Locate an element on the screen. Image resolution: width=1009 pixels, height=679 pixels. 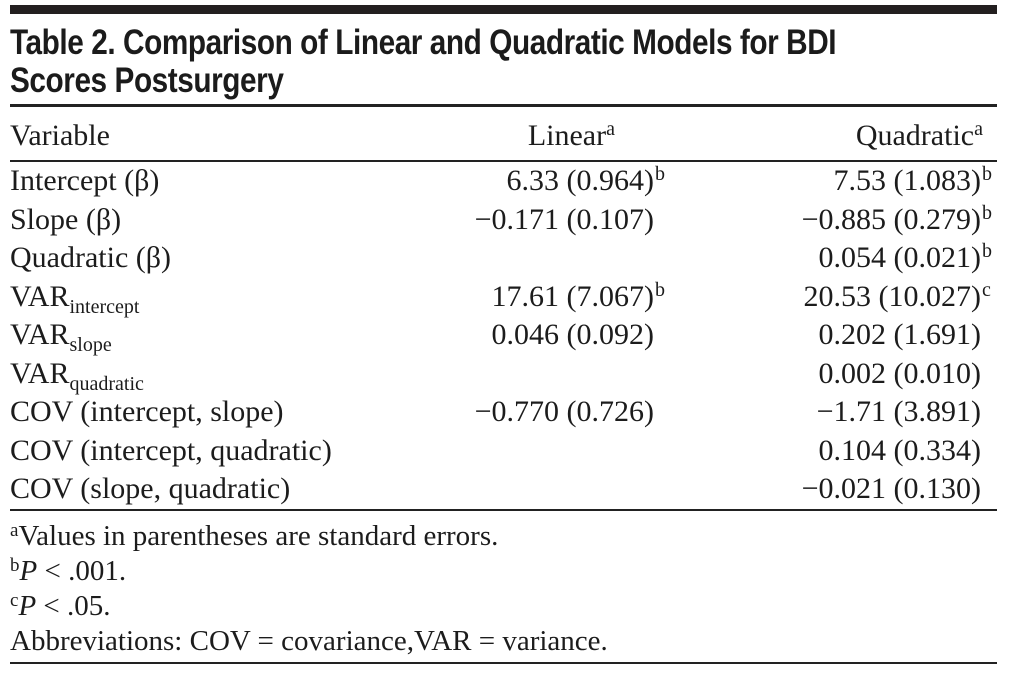
table-row: COV (slope, quadratic) −0.021 (0.130) is located at coordinates (503, 490).